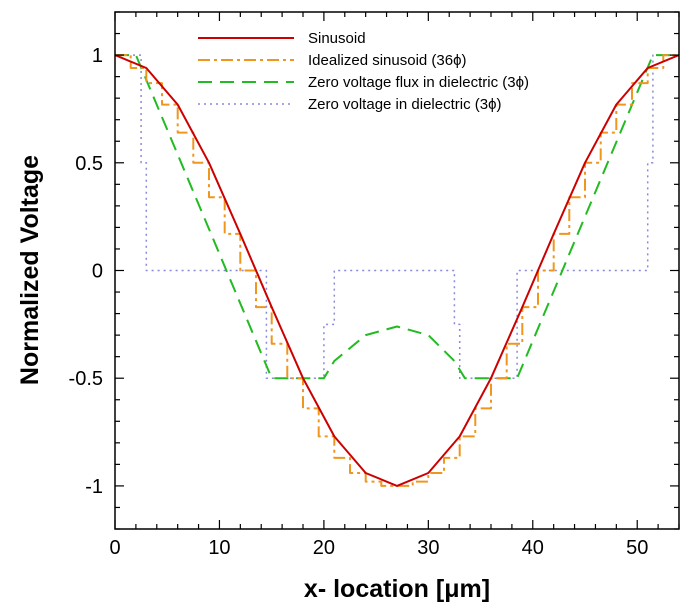 Image resolution: width=682 pixels, height=608 pixels. Describe the element at coordinates (89, 164) in the screenshot. I see `y-tick-label: 0.5` at that location.